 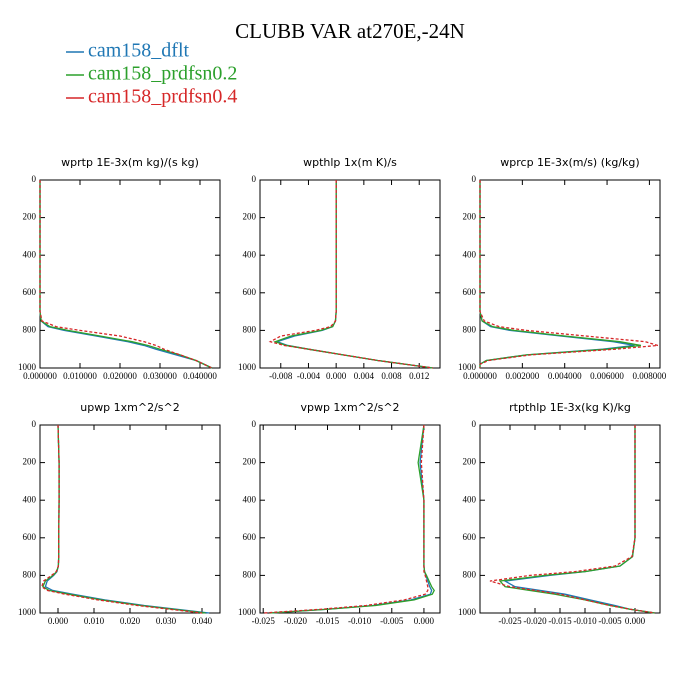 I want to click on x-tick-label: 0.004, so click(x=364, y=376).